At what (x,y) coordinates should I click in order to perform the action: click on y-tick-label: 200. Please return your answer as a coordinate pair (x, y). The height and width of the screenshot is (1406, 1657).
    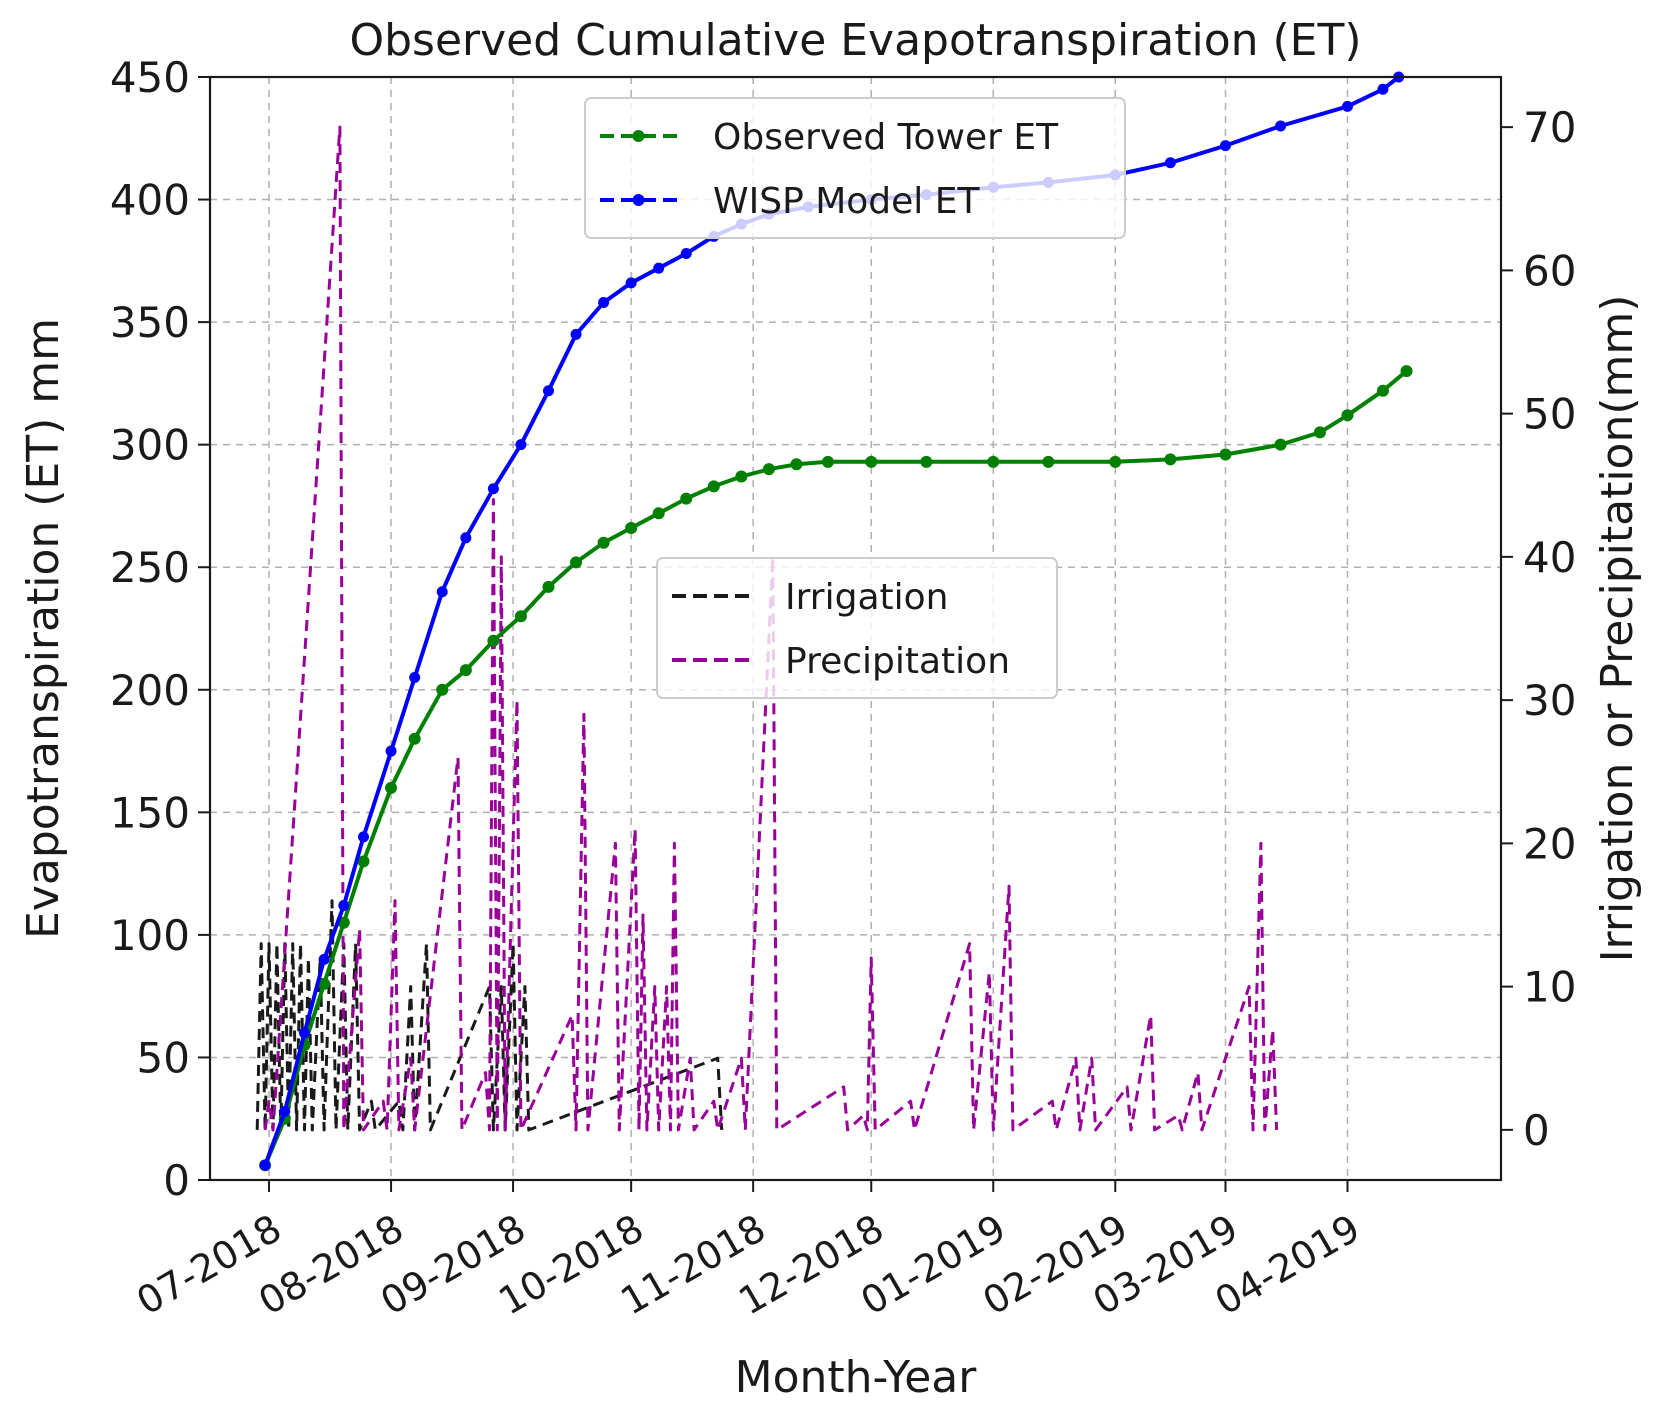
    Looking at the image, I should click on (150, 690).